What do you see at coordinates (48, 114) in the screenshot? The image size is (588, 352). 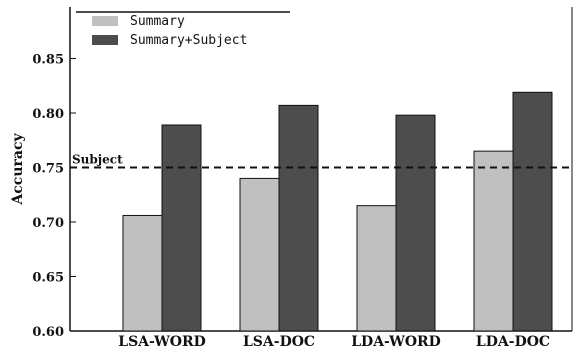 I see `y-tick-label: 0.80` at bounding box center [48, 114].